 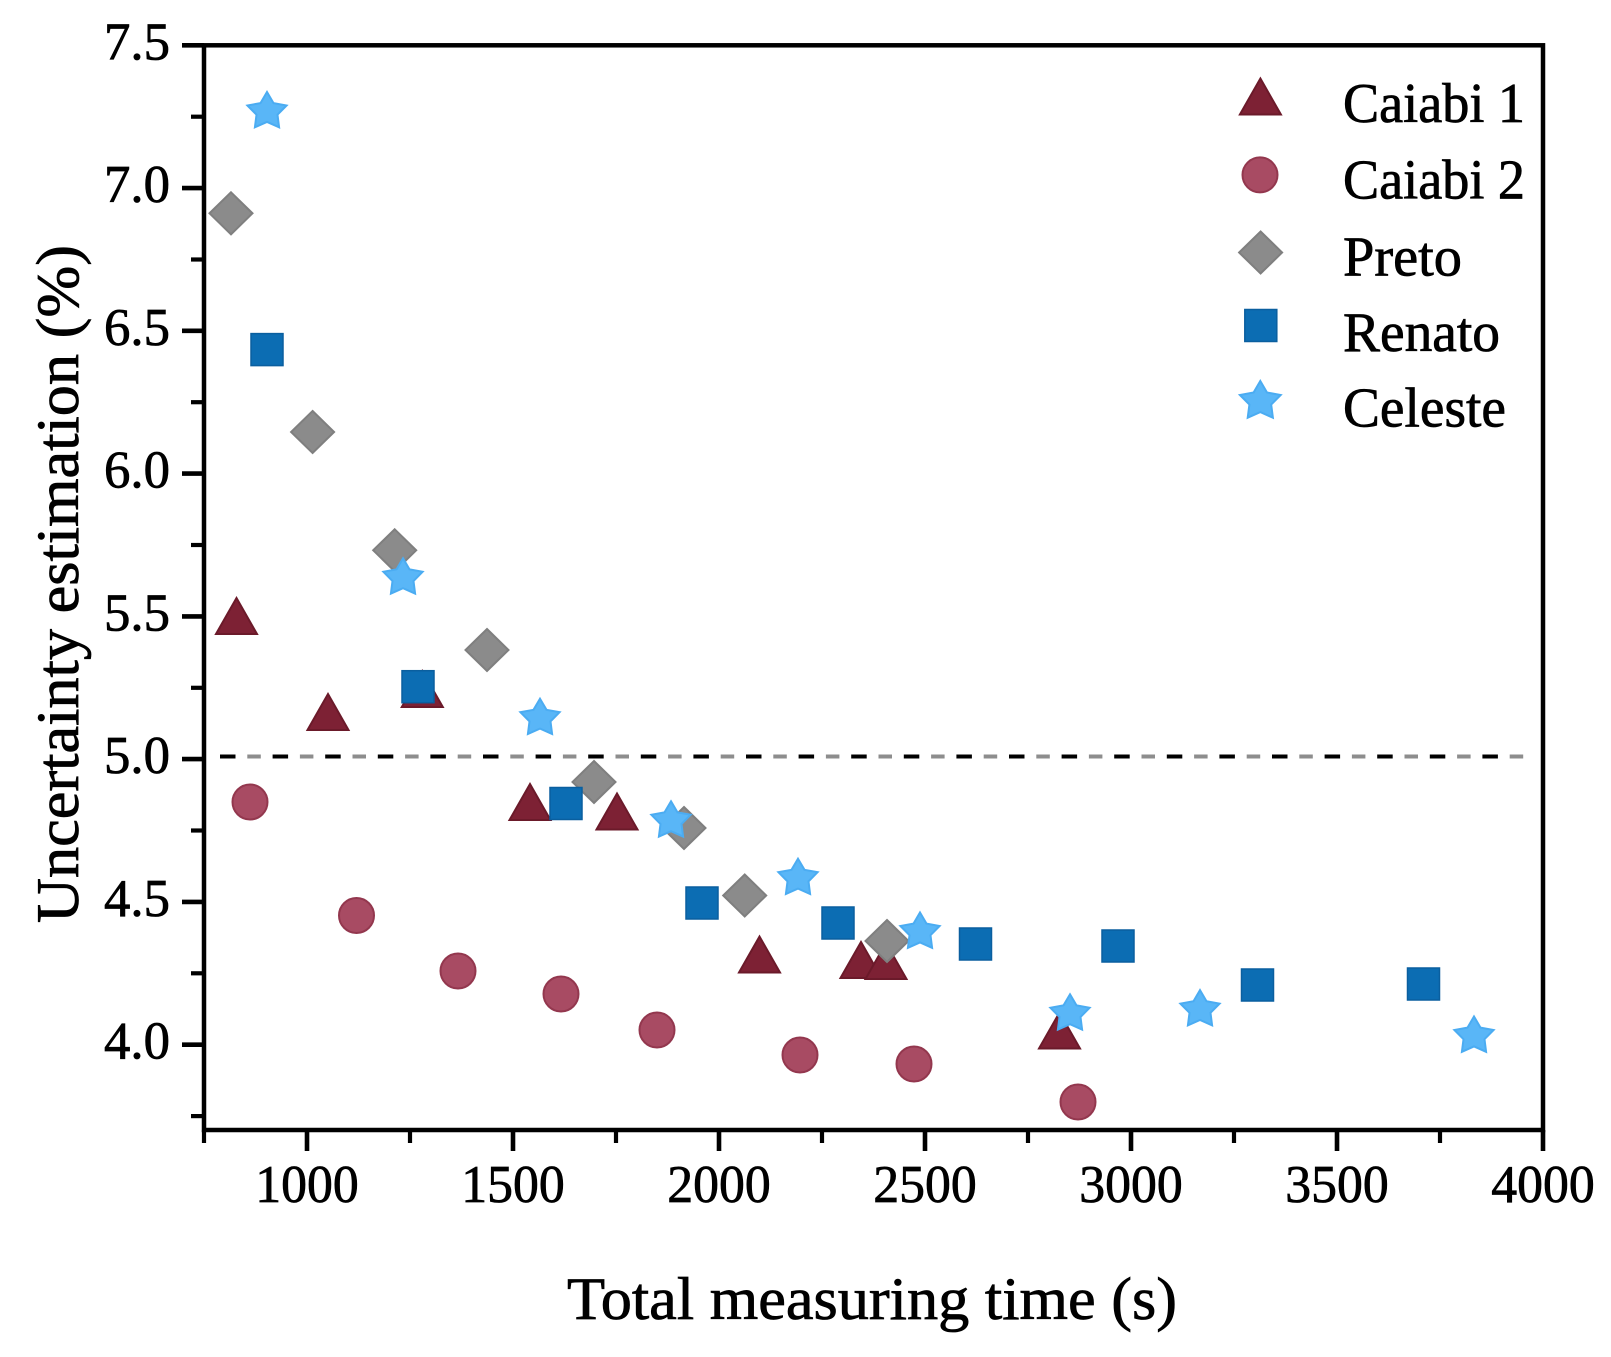 I want to click on svg-text: 3500, so click(x=1337, y=1185).